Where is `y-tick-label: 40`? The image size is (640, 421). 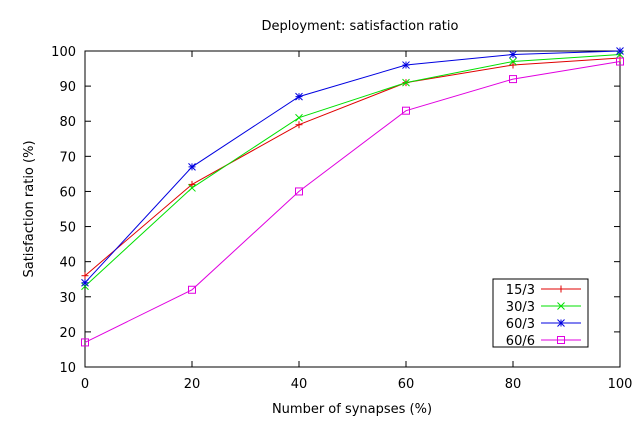
y-tick-label: 40 is located at coordinates (67, 263).